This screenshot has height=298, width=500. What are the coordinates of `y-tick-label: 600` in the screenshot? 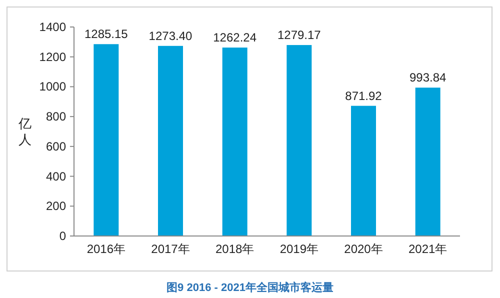 It's located at (56, 146).